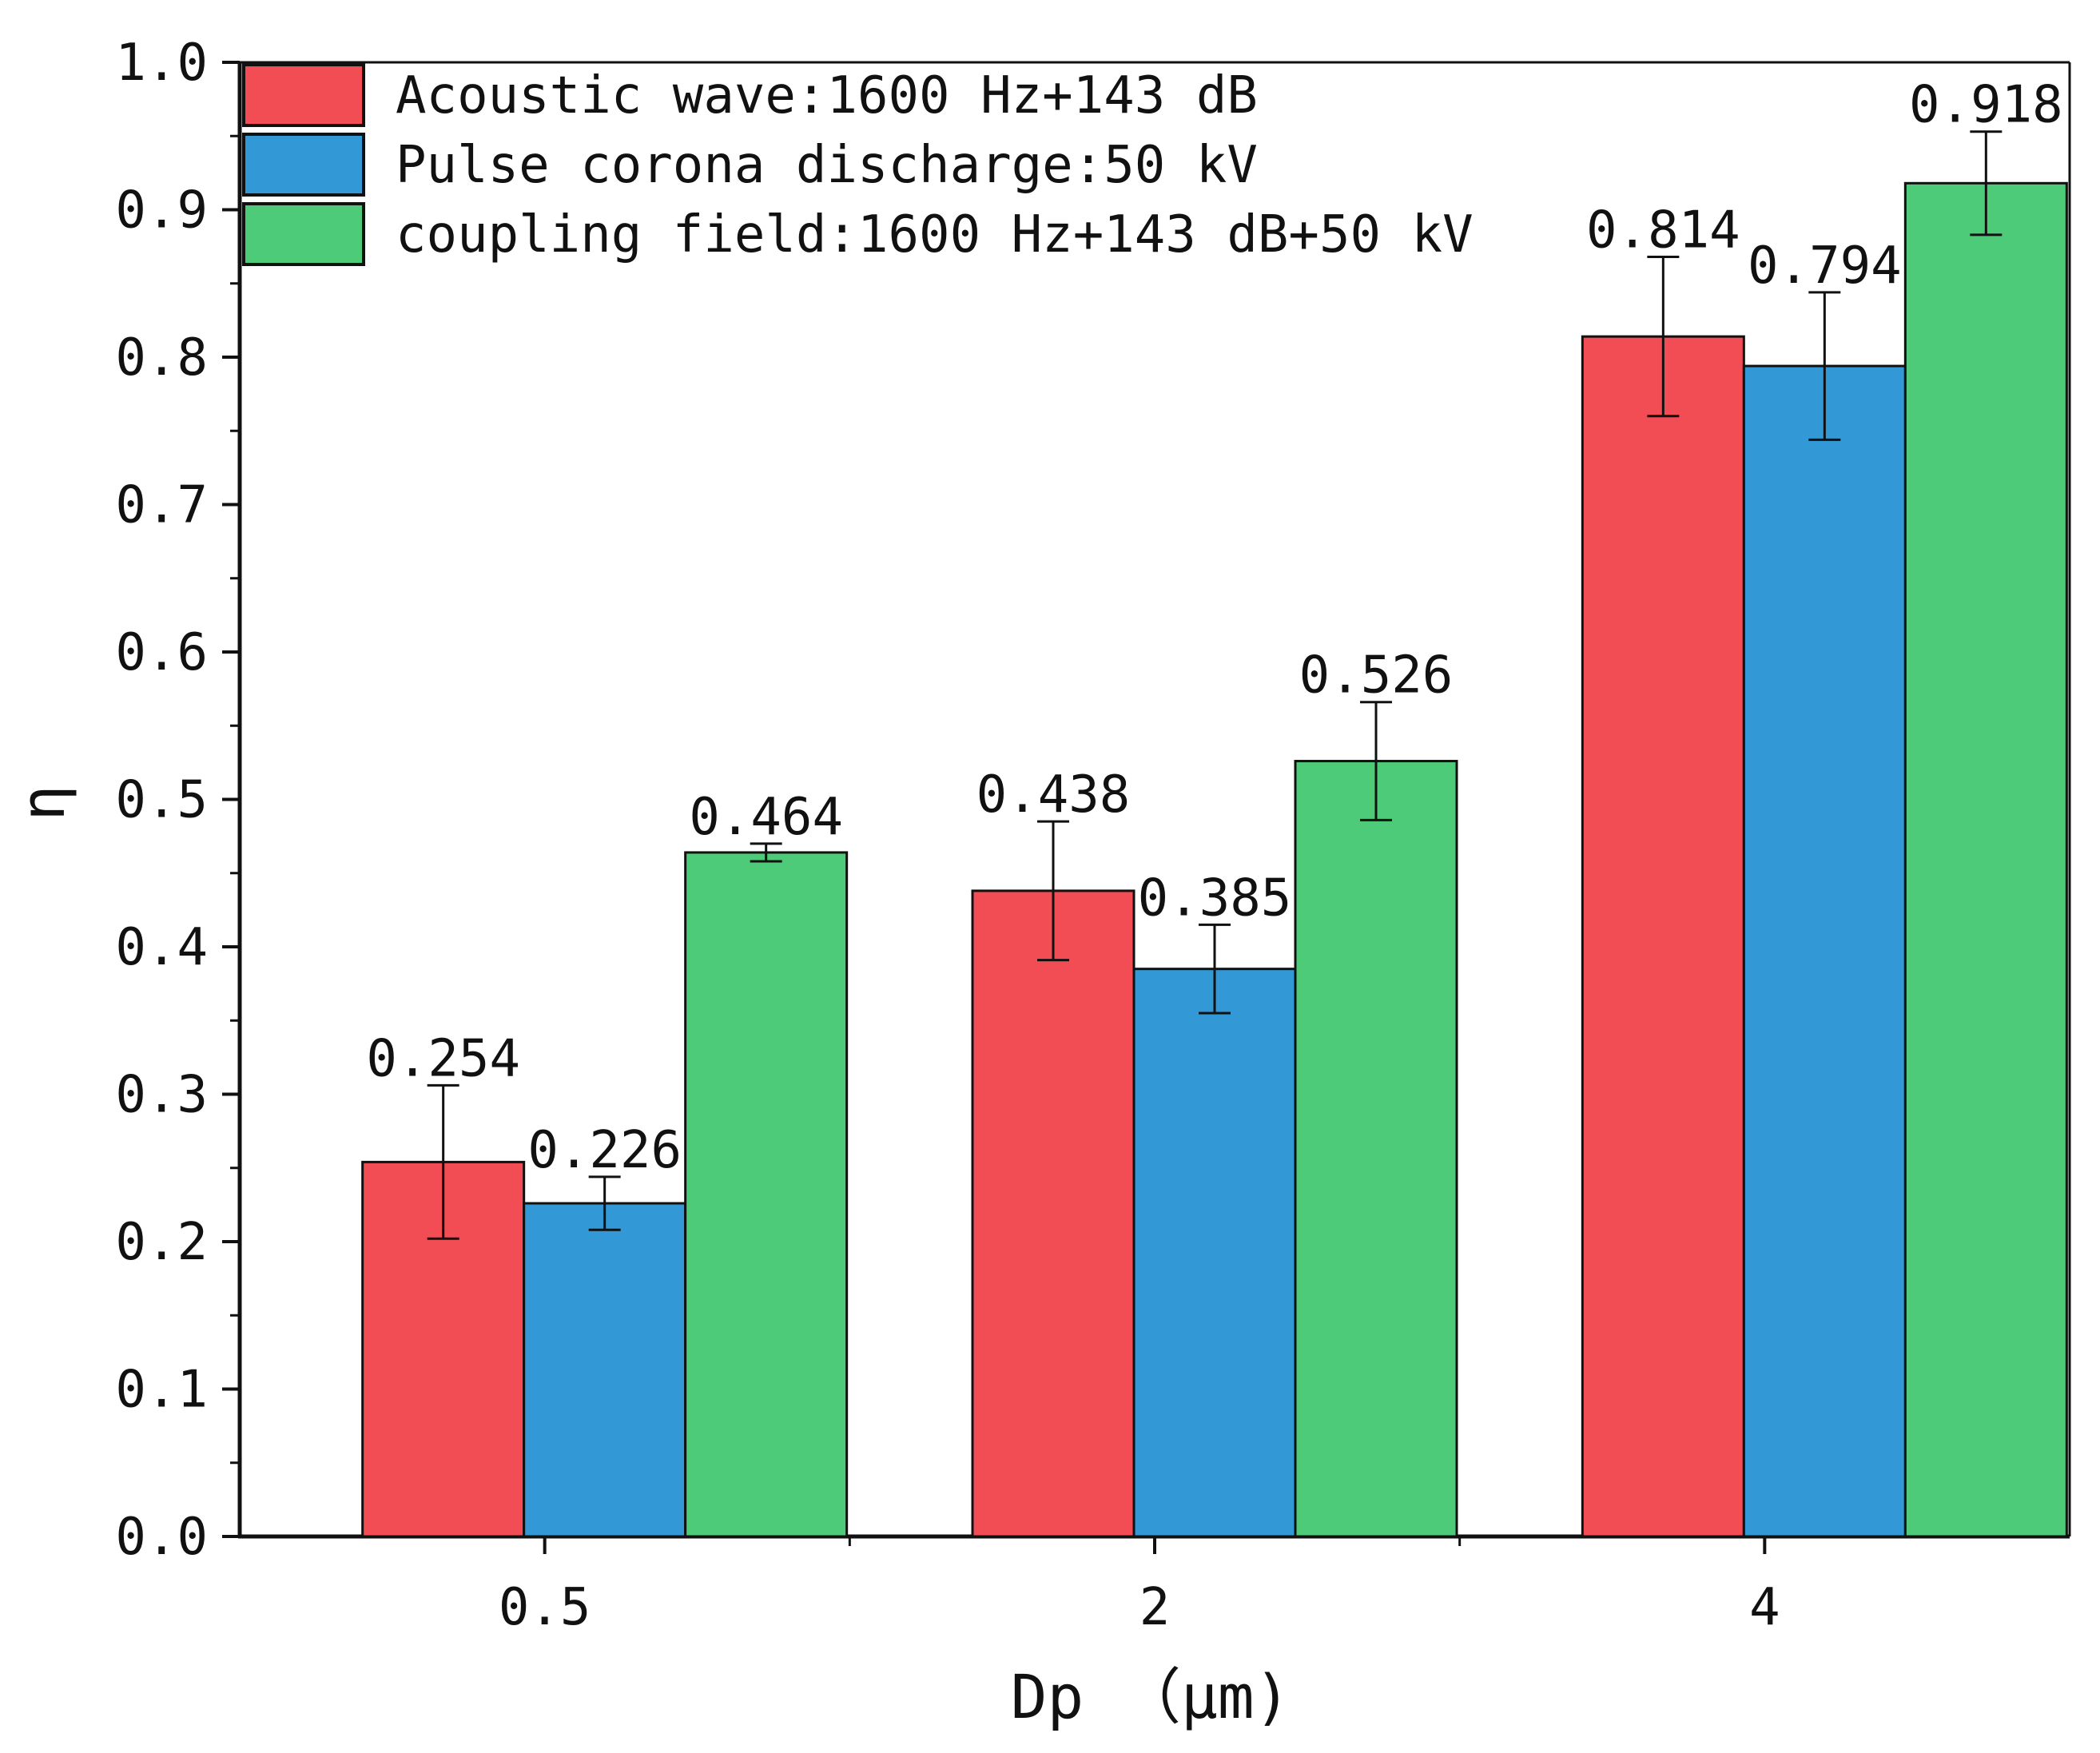  I want to click on data-label: 0.254, so click(443, 1058).